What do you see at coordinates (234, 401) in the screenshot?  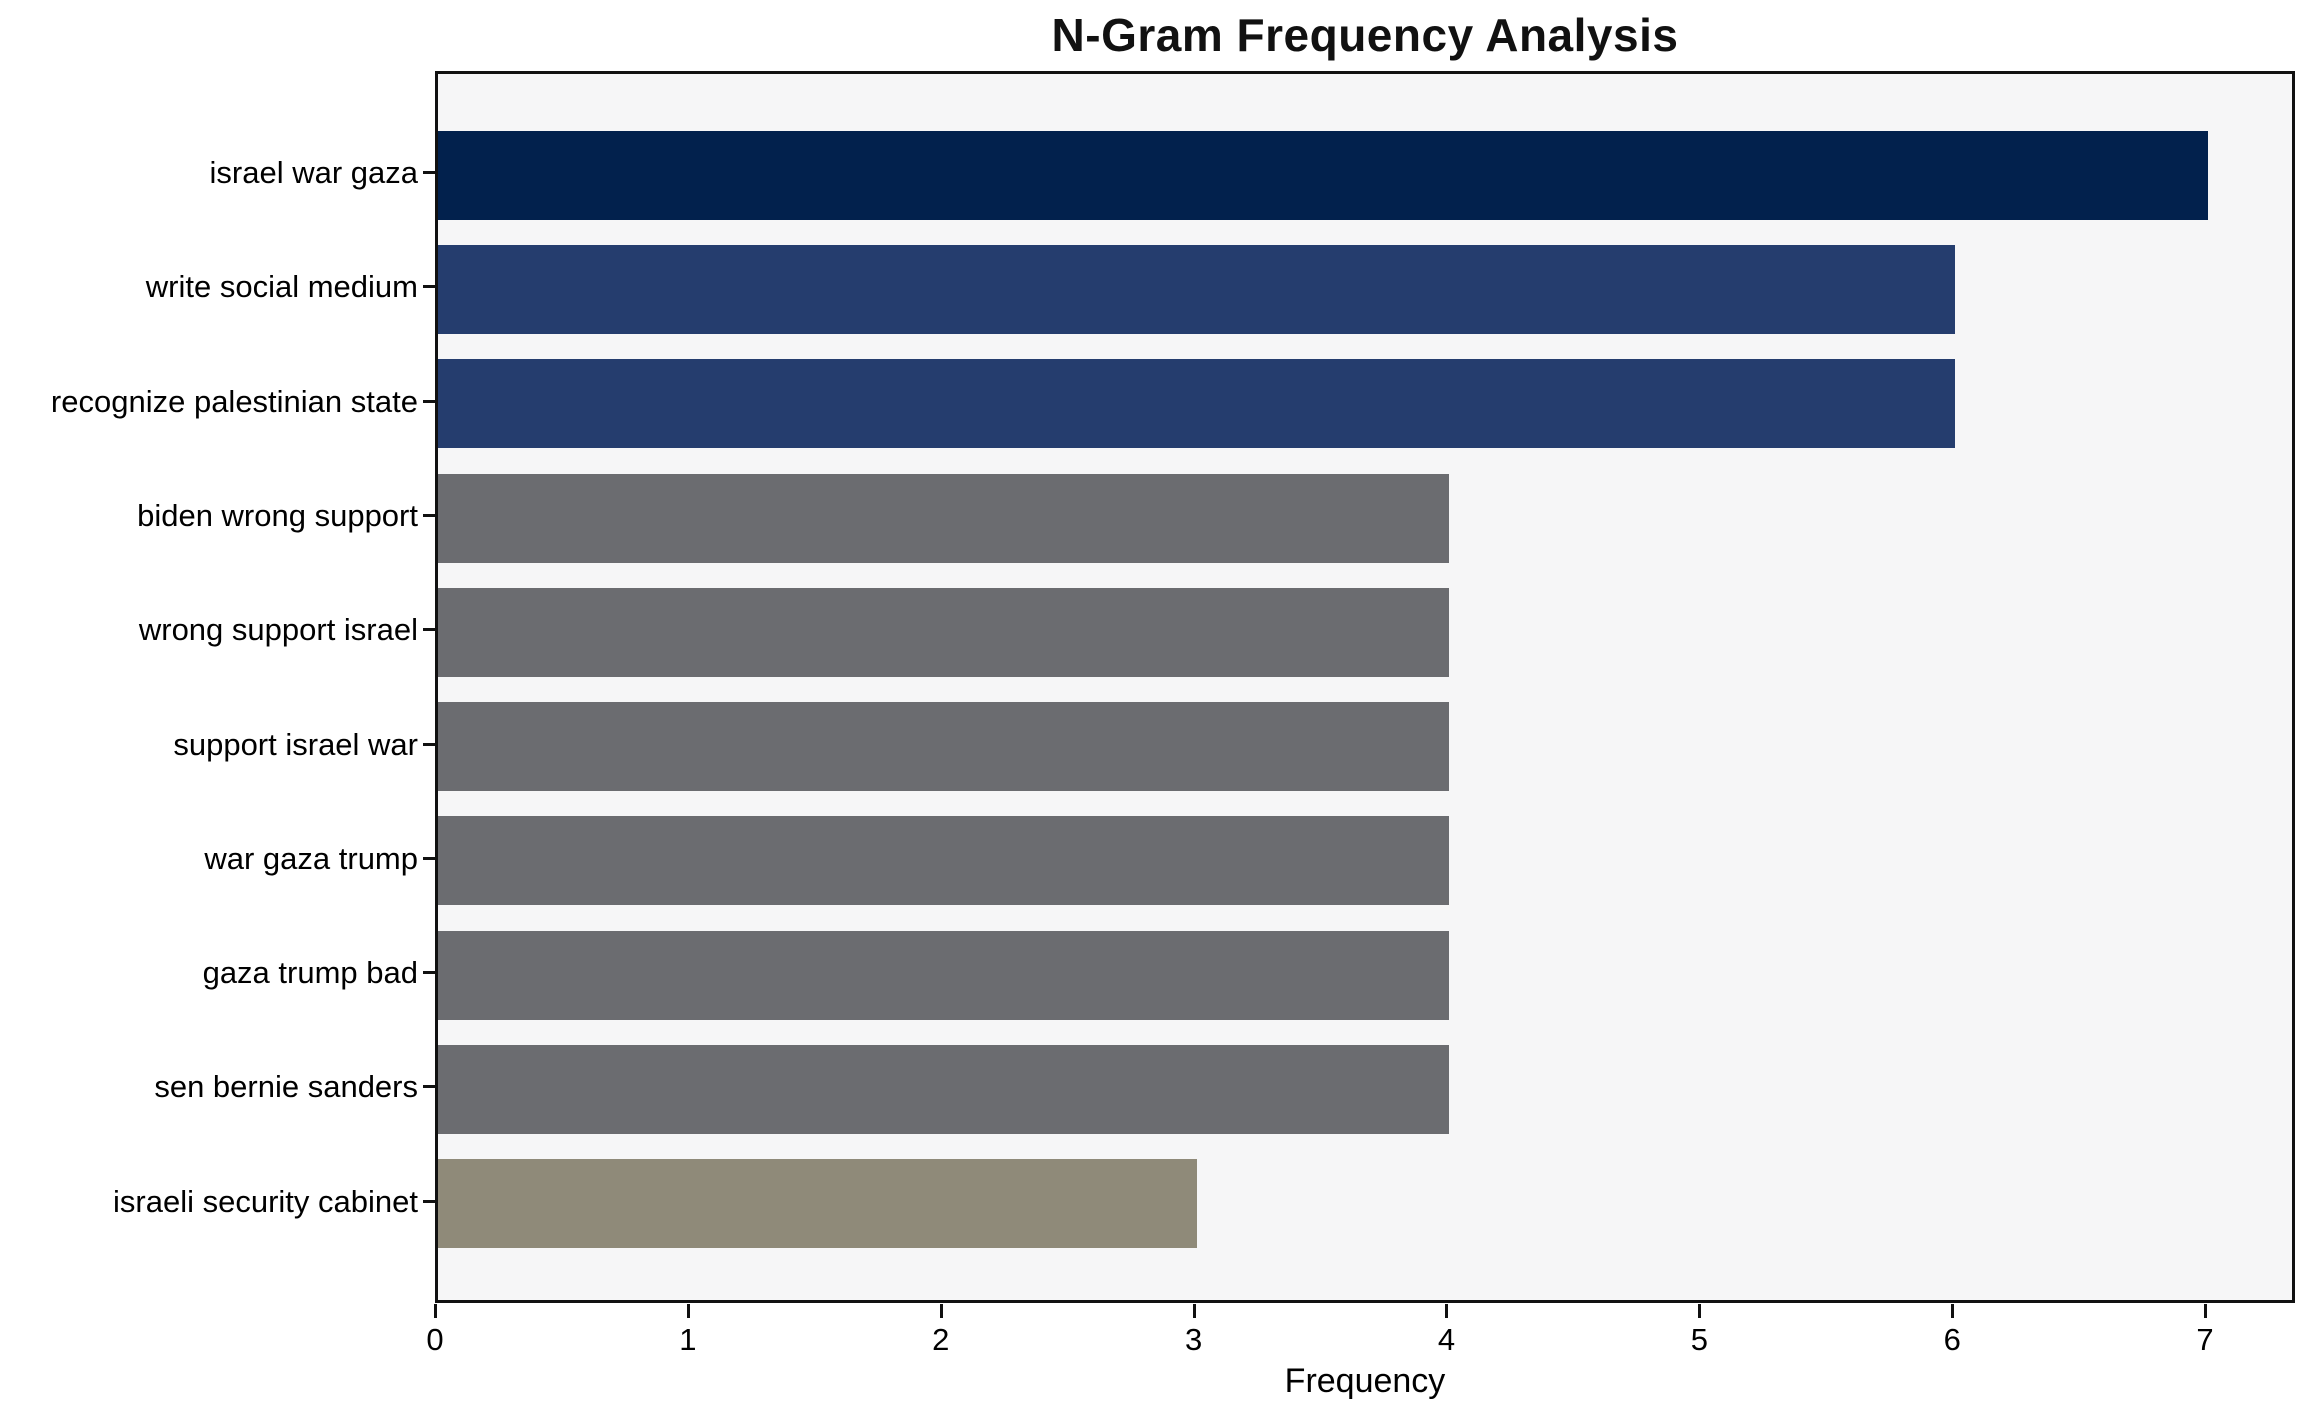 I see `y-tick-label: recognize palestinian state` at bounding box center [234, 401].